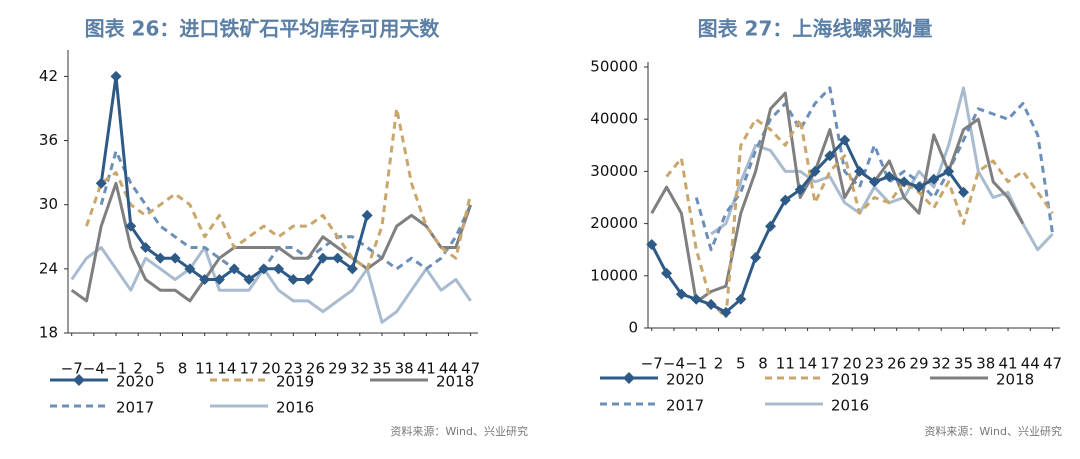  What do you see at coordinates (993, 431) in the screenshot?
I see `source-note: 资料来源：Wind、兴业研究` at bounding box center [993, 431].